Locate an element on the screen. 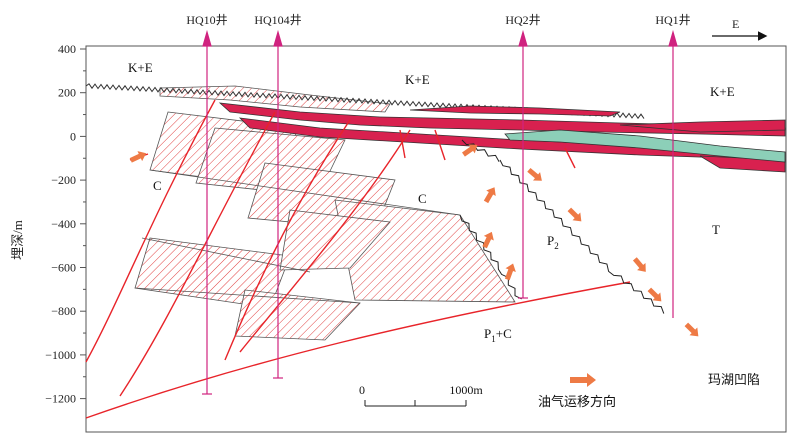 The height and width of the screenshot is (444, 800). well-label-hq2: HQ2井 is located at coordinates (522, 20).